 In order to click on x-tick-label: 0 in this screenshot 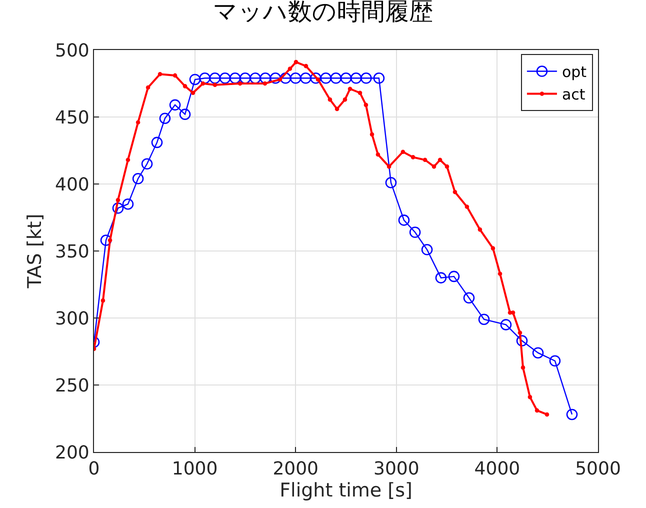, I will do `click(94, 469)`.